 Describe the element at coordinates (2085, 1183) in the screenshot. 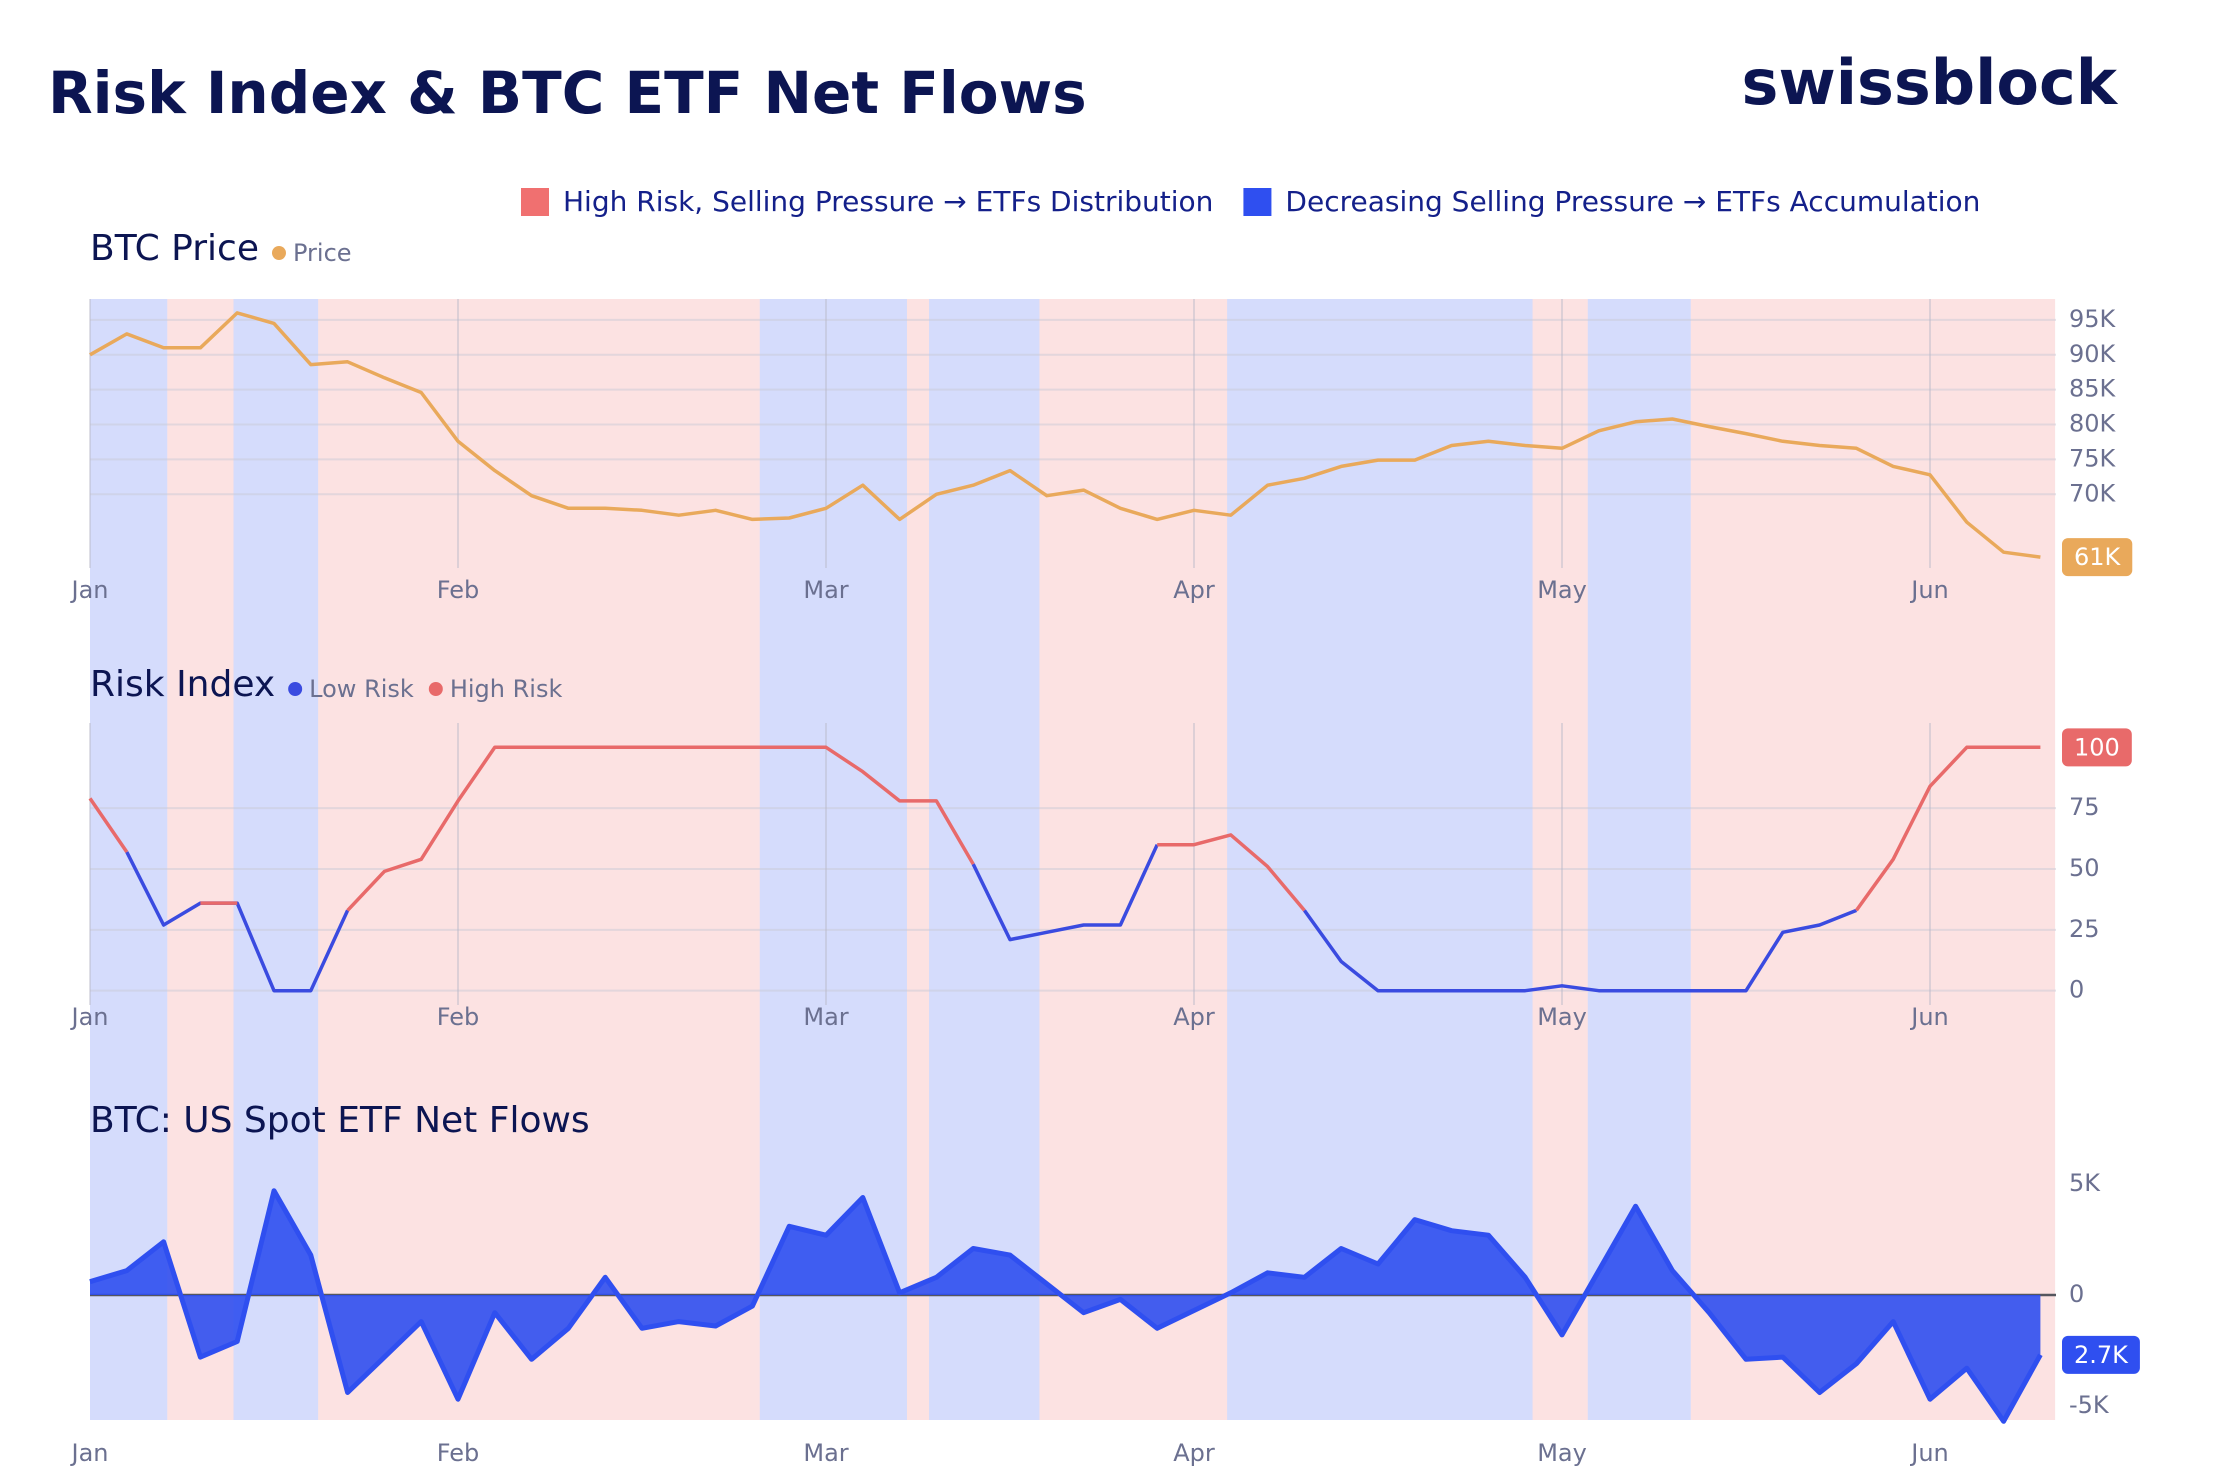

I see `y-tick-label: 5K` at that location.